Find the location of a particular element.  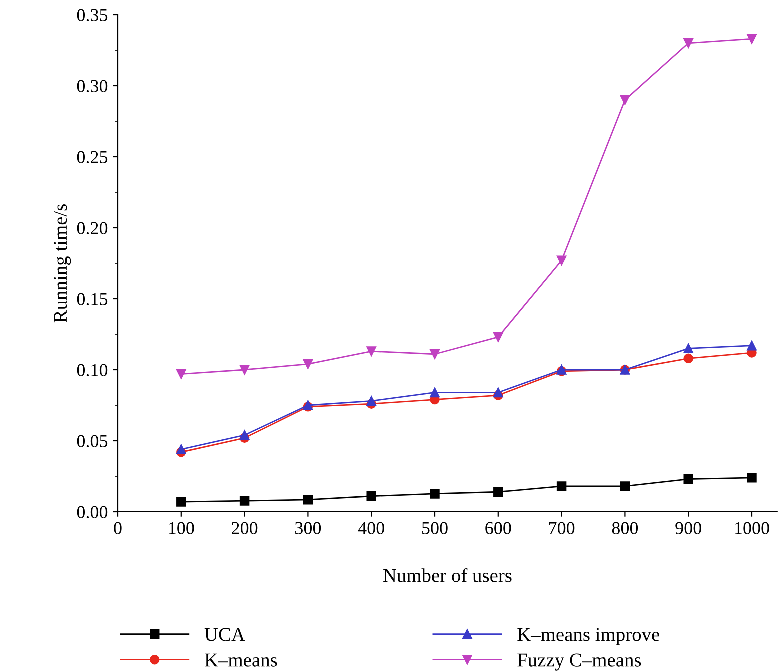

y-tick-label: 0.05 is located at coordinates (92, 441).